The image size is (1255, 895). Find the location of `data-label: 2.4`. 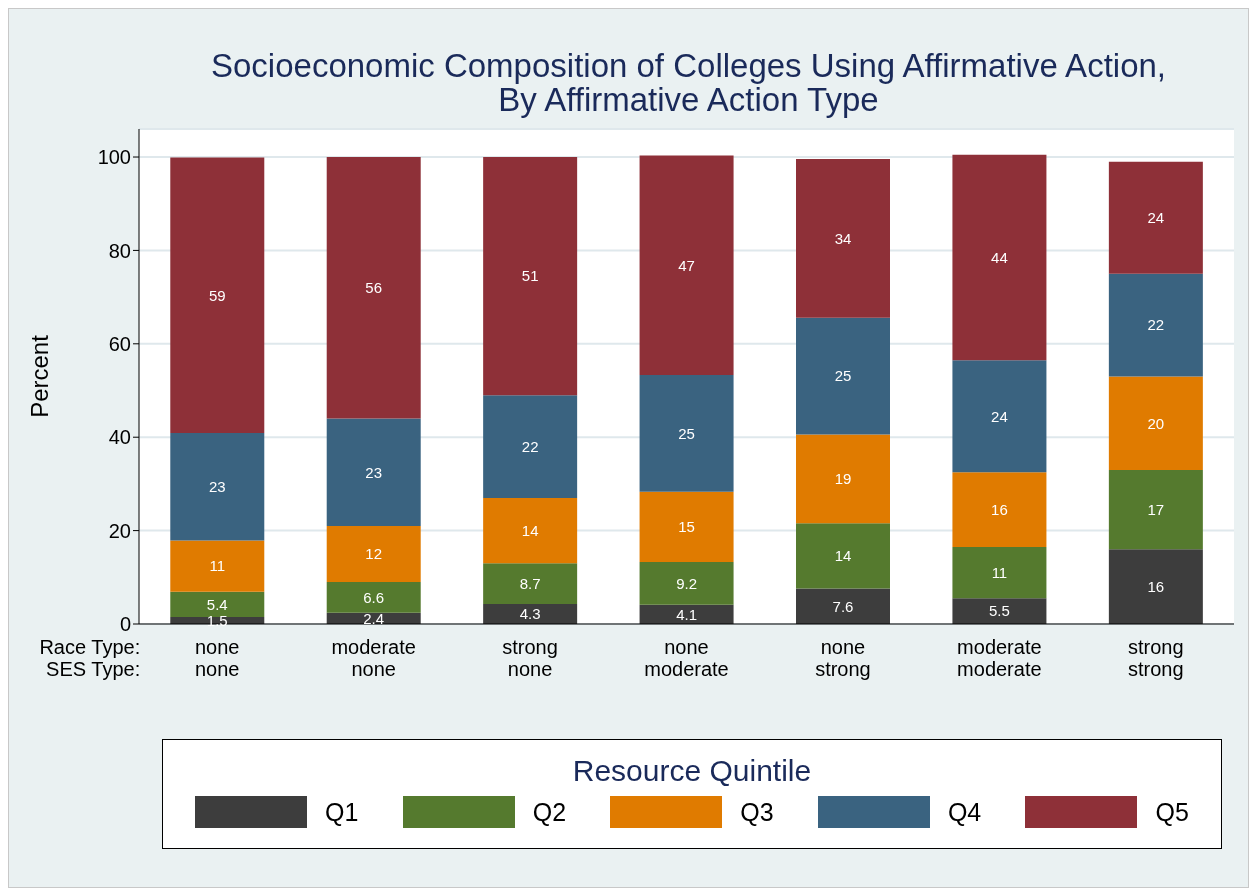

data-label: 2.4 is located at coordinates (374, 618).